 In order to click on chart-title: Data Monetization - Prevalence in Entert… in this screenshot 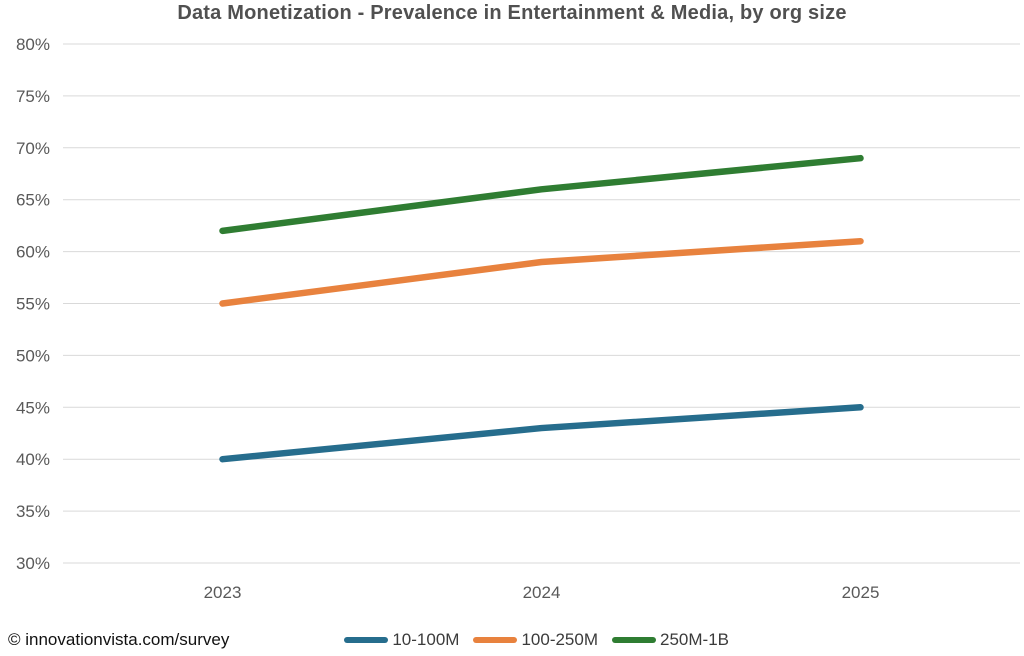, I will do `click(512, 13)`.